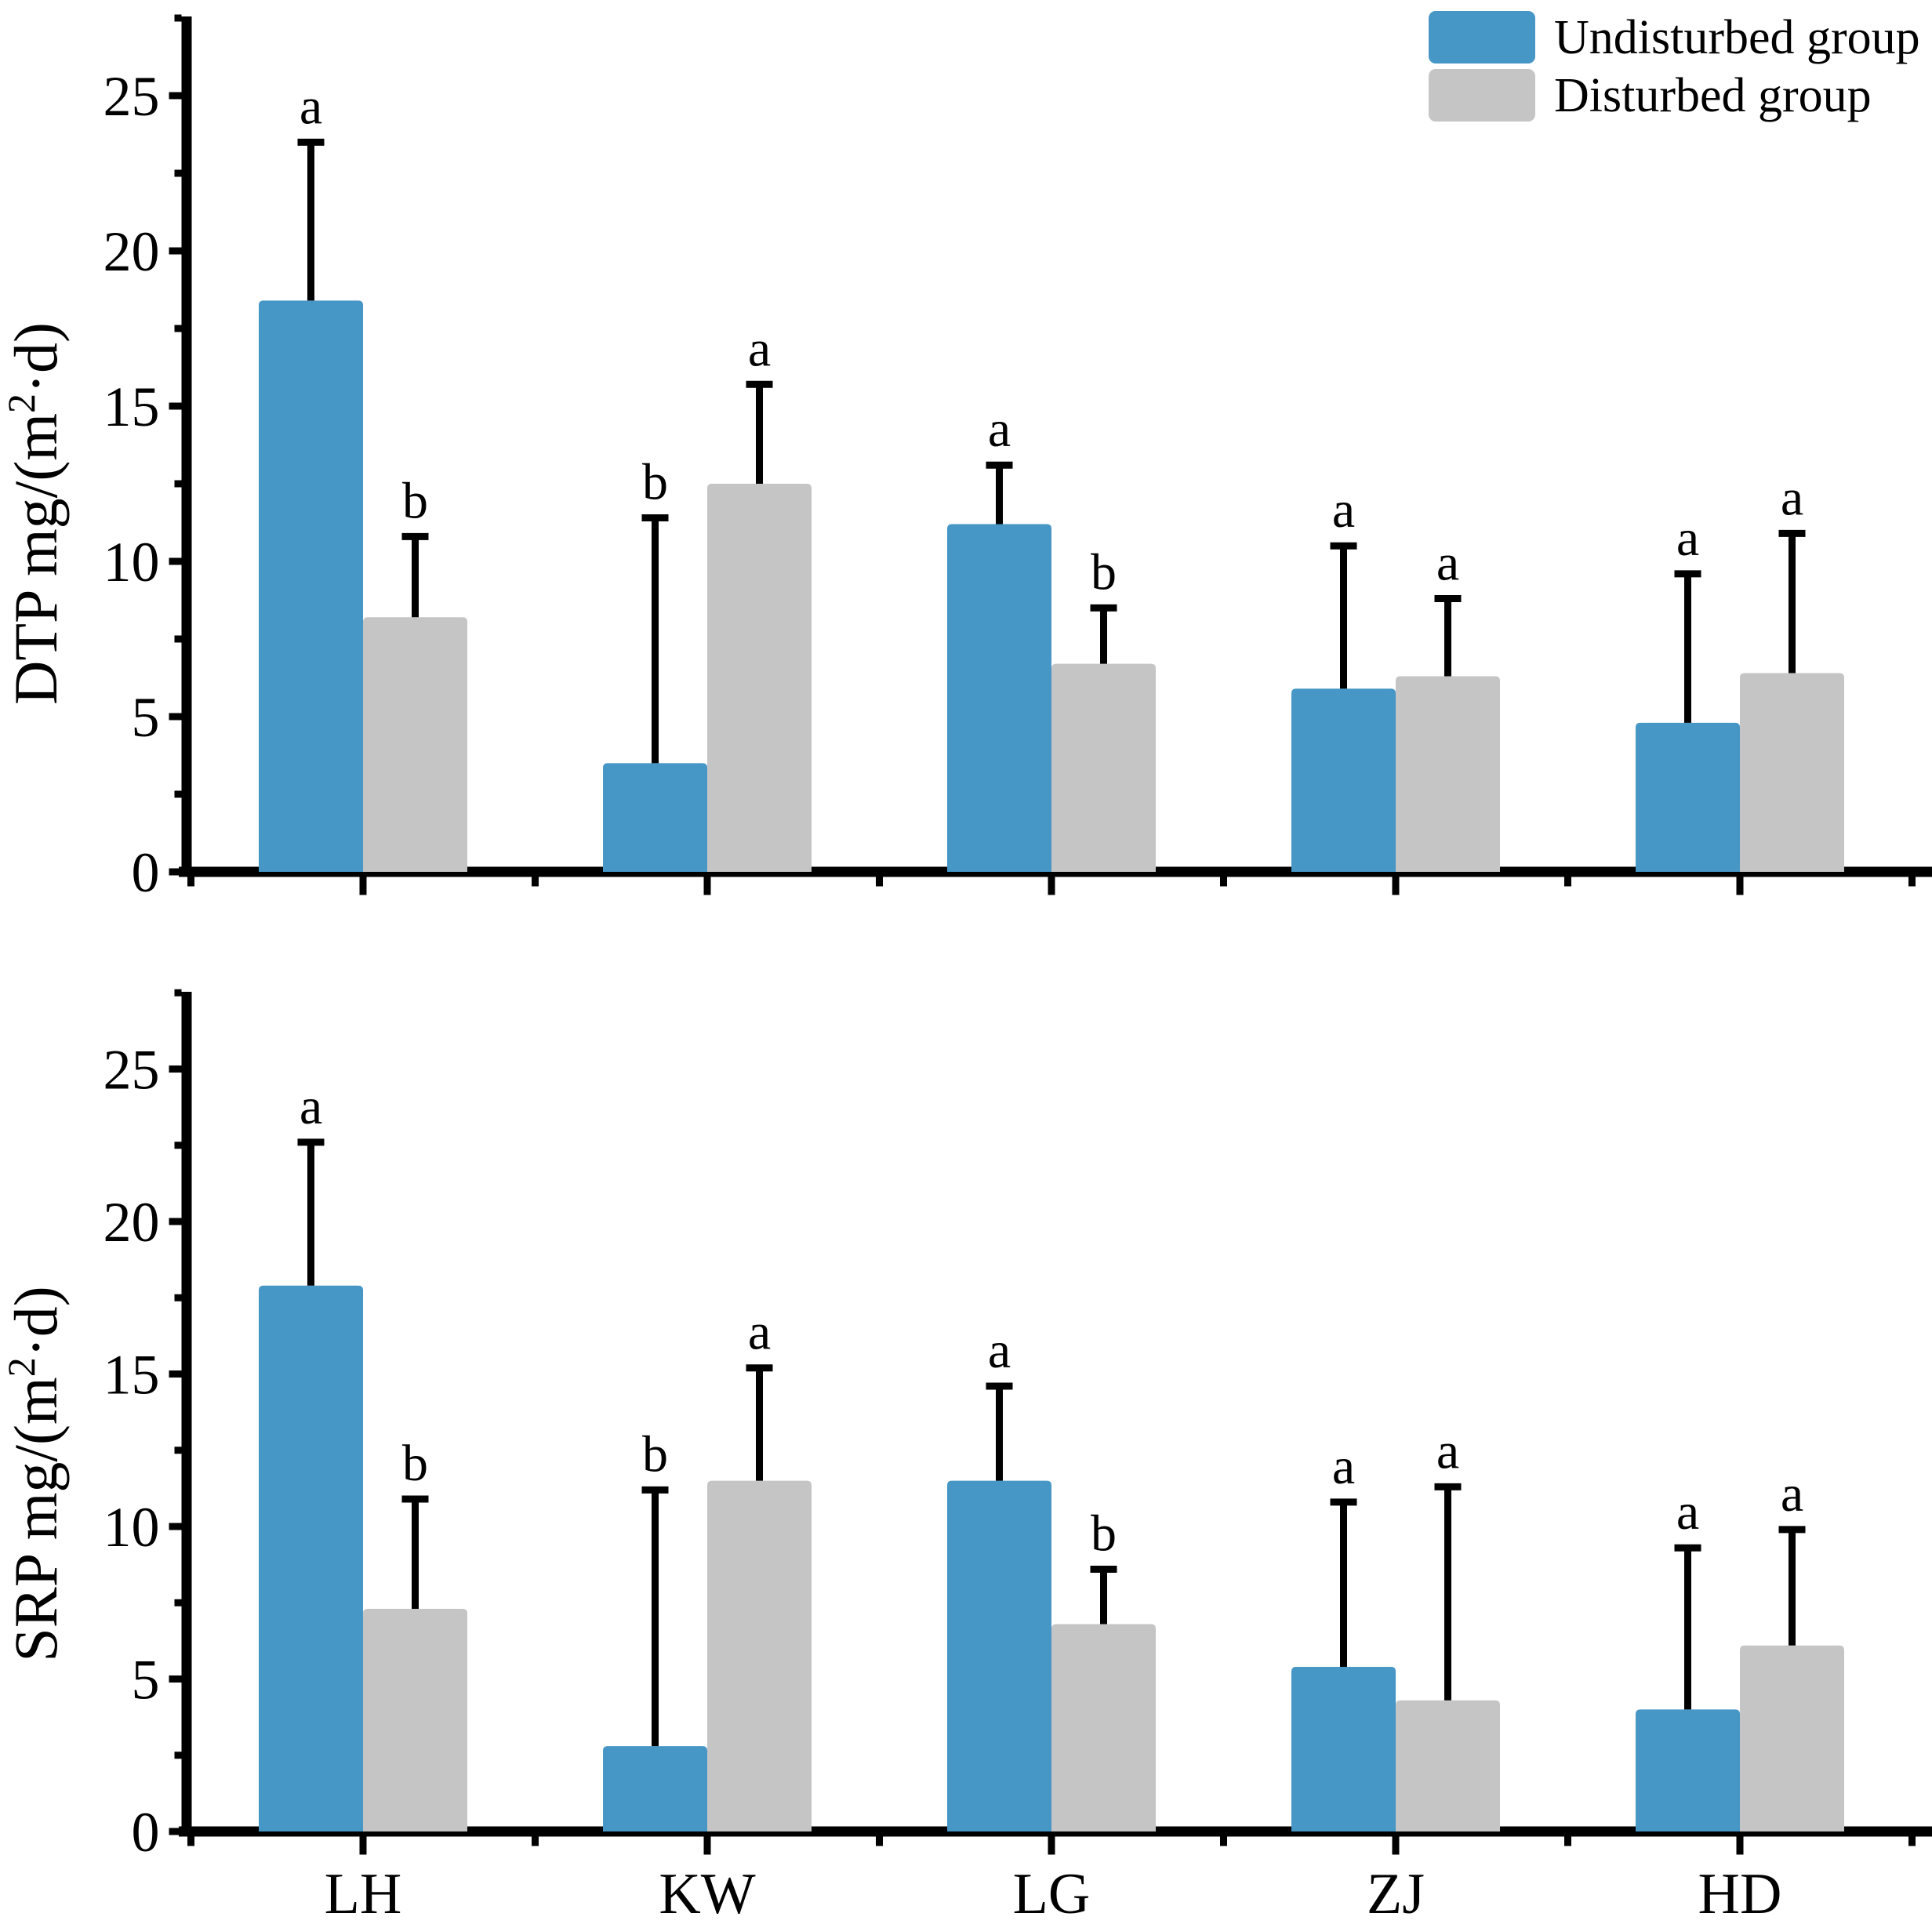  Describe the element at coordinates (1482, 37) in the screenshot. I see `legend-swatch-undisturbed-icon` at that location.